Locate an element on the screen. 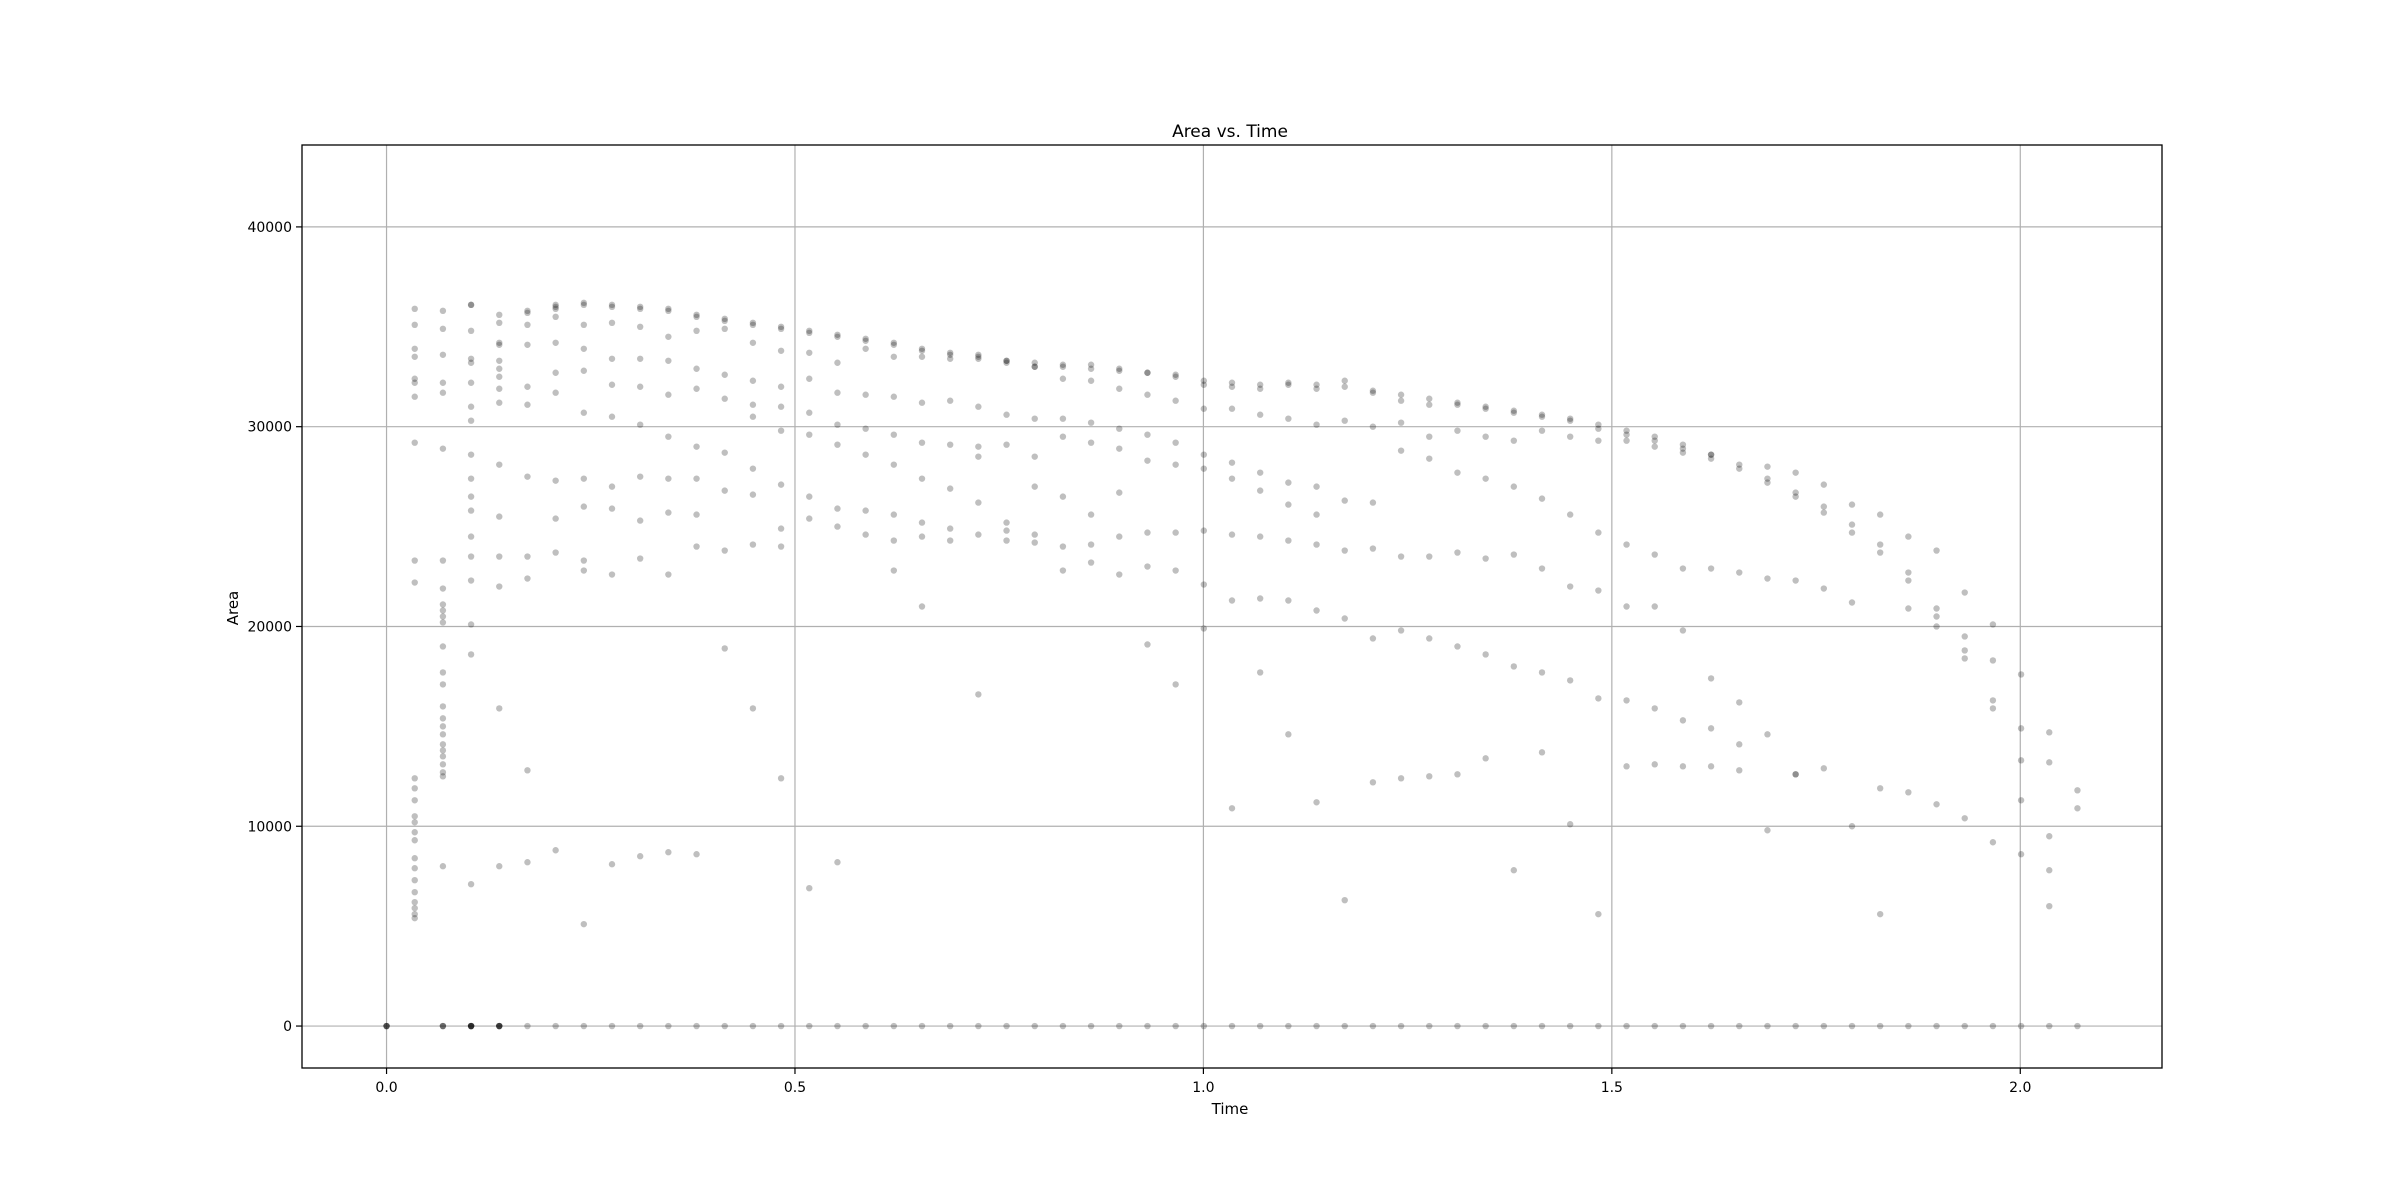 The height and width of the screenshot is (1204, 2400). x-tick-label: 1.0 is located at coordinates (1203, 1088).